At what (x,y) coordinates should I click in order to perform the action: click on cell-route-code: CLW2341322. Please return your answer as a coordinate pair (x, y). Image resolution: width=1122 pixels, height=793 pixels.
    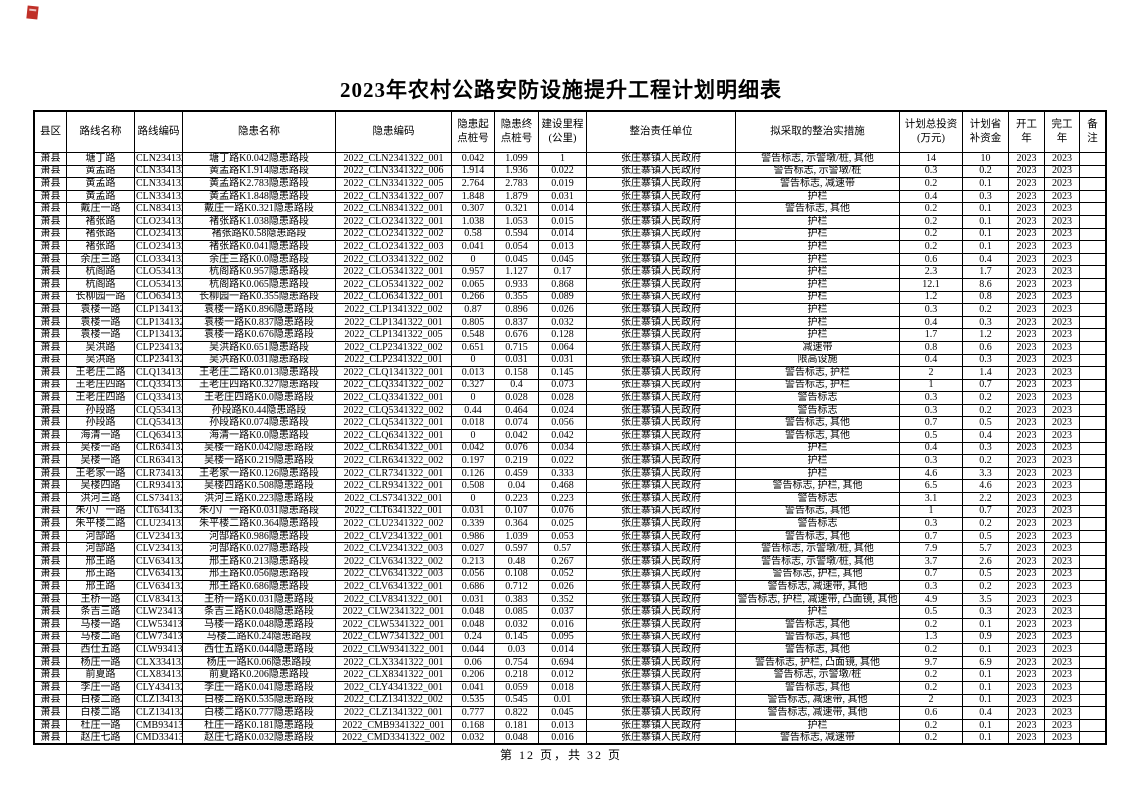
    Looking at the image, I should click on (158, 612).